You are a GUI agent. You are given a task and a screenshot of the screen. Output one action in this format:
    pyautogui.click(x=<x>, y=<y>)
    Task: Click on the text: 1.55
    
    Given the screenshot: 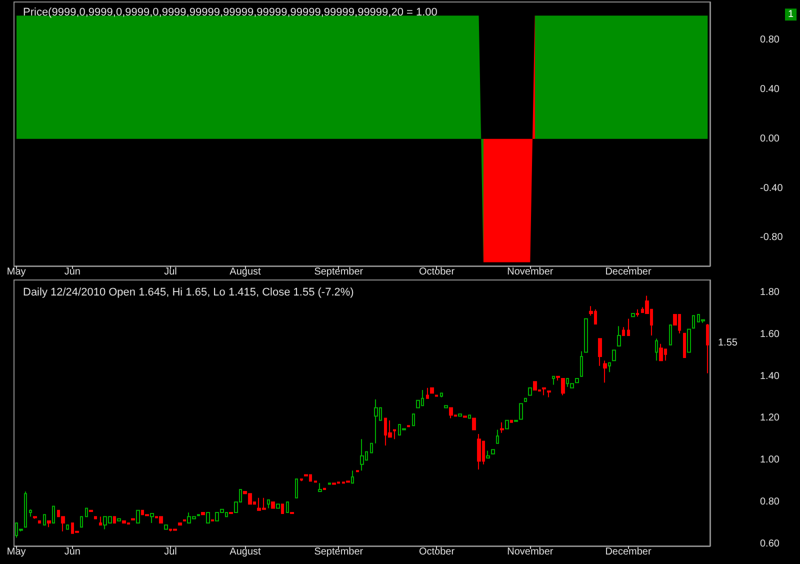 What is the action you would take?
    pyautogui.click(x=728, y=342)
    